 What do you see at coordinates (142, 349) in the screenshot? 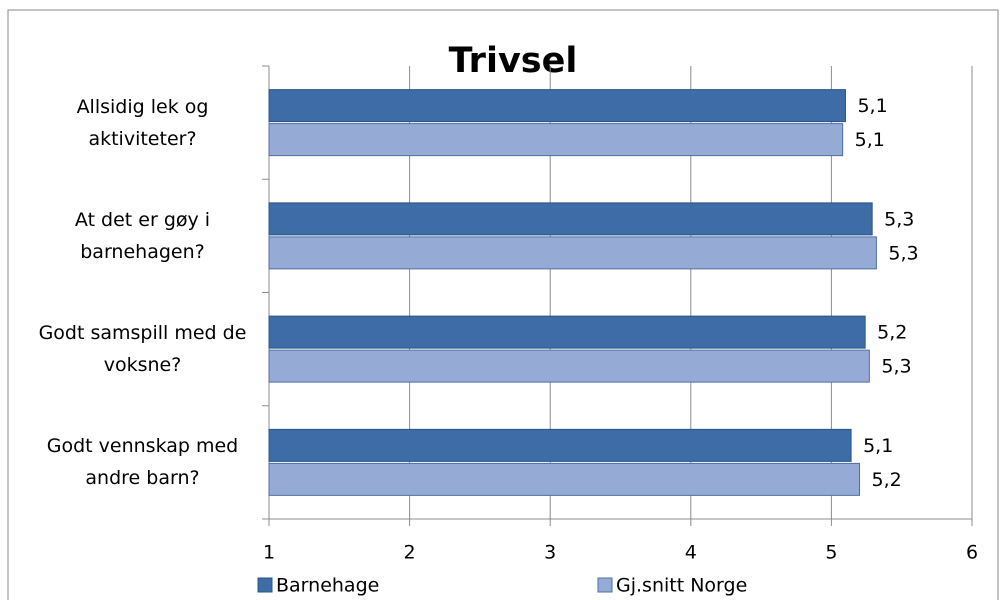
I see `y-tick-label: Godt samspill med de voksne?` at bounding box center [142, 349].